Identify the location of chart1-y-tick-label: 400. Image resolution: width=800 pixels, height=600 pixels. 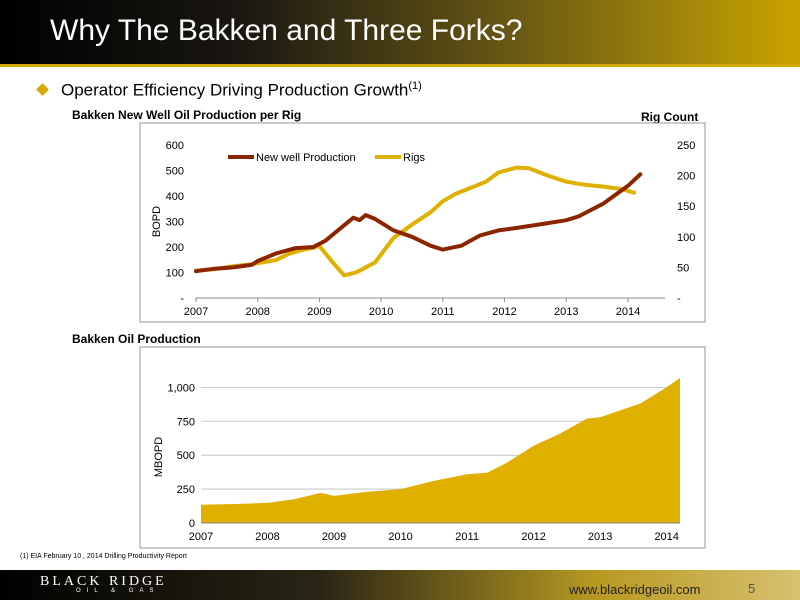
(175, 197).